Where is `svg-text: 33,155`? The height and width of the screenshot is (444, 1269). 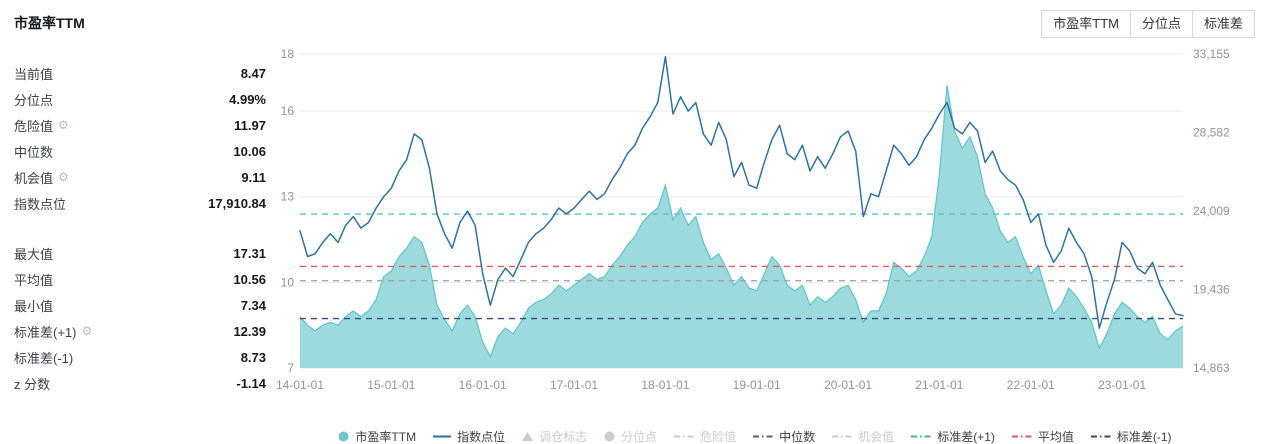
svg-text: 33,155 is located at coordinates (1211, 54).